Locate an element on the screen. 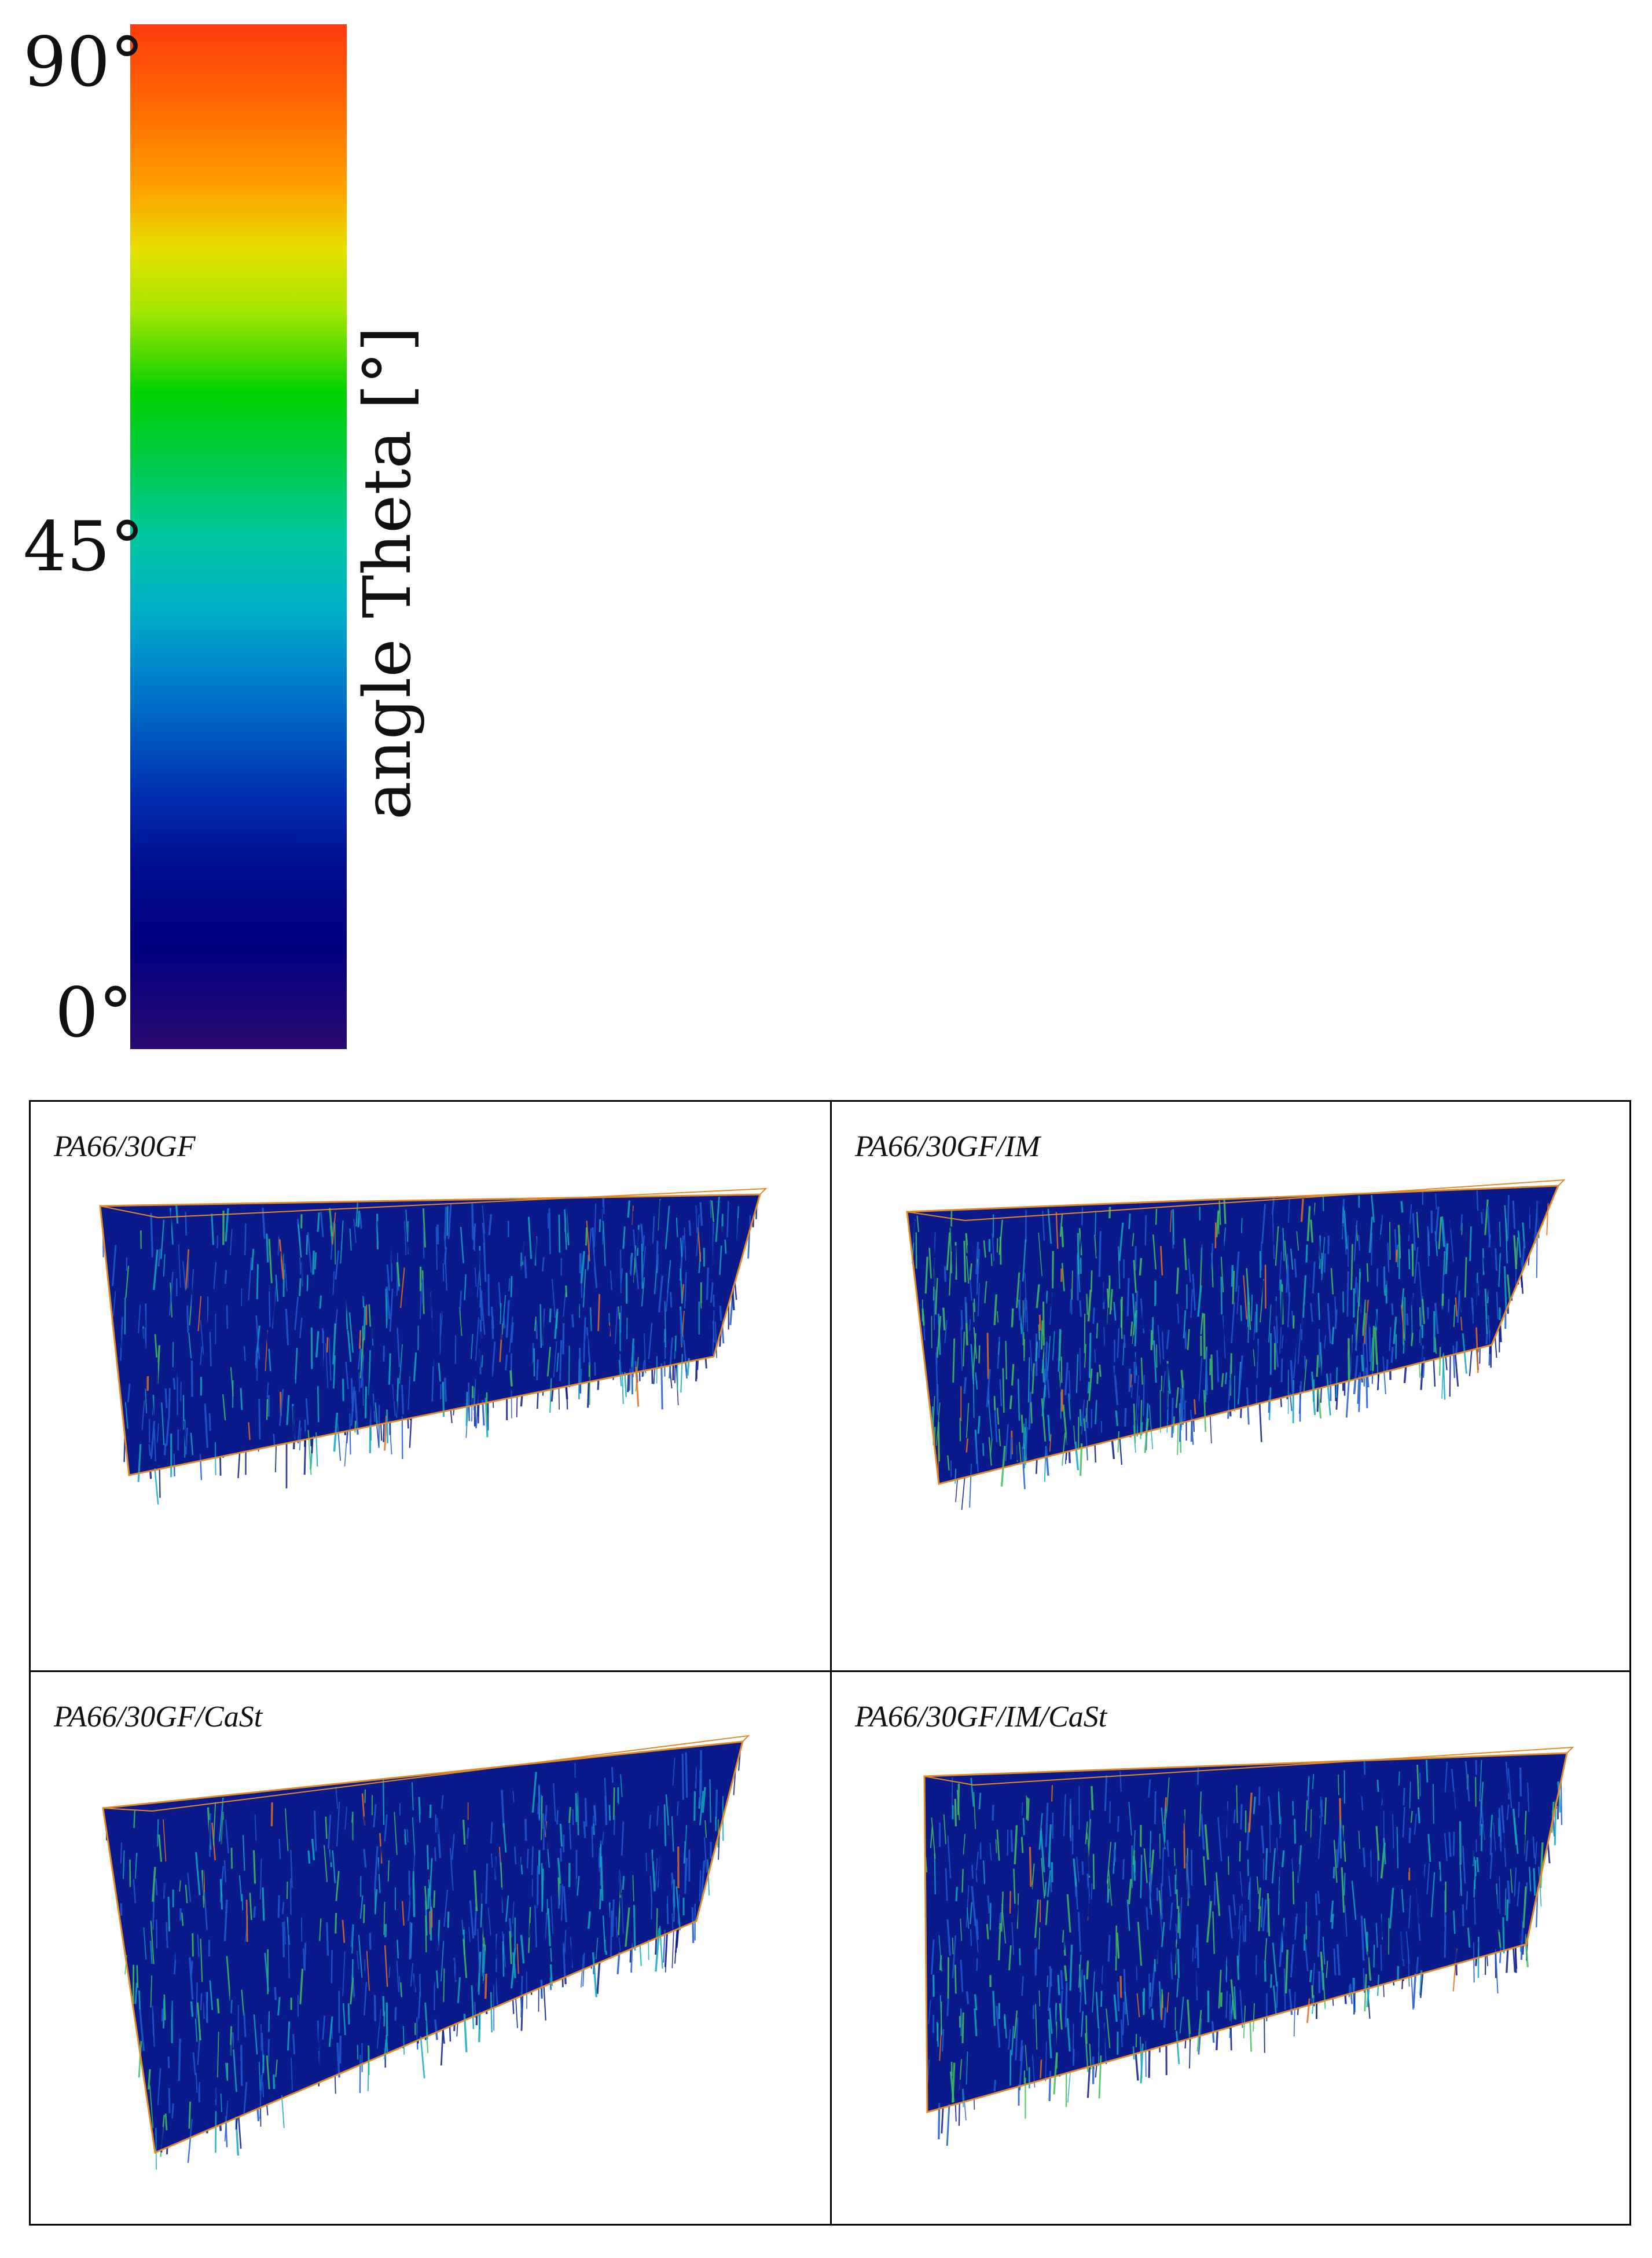 The height and width of the screenshot is (2258, 1652). panel-pa66-30gf-im: PA66/30GF/IM is located at coordinates (1231, 1386).